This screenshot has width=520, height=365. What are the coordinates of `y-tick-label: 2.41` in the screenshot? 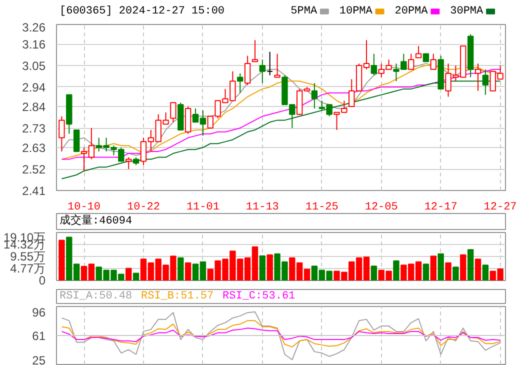 It's located at (34, 191).